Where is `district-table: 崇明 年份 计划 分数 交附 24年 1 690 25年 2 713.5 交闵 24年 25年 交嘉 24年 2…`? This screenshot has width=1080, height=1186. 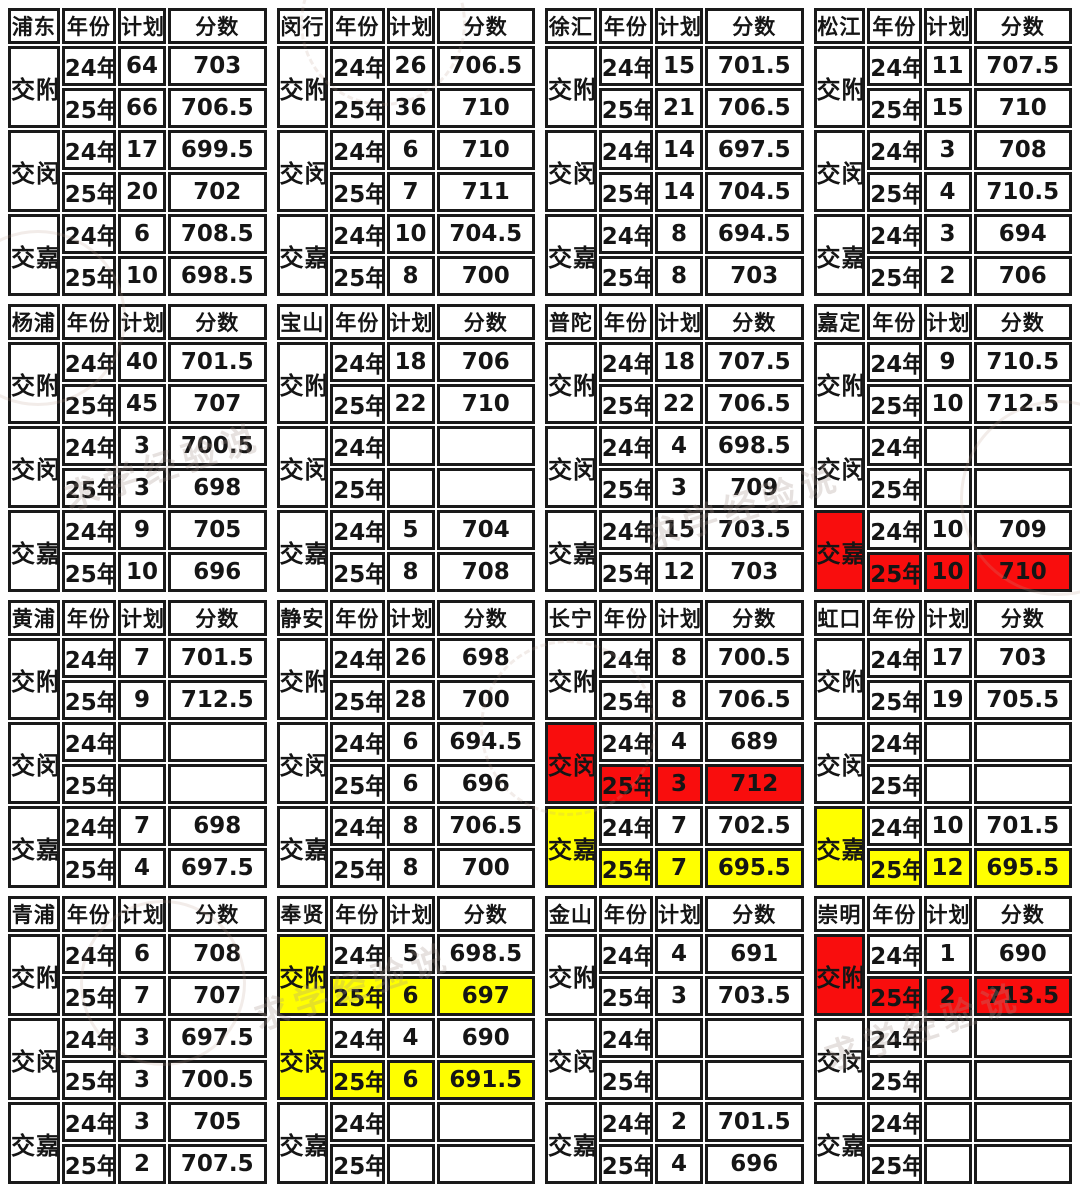 district-table: 崇明 年份 计划 分数 交附 24年 1 690 25年 2 713.5 交闵 24年 25年 交嘉 24年 2… is located at coordinates (943, 1040).